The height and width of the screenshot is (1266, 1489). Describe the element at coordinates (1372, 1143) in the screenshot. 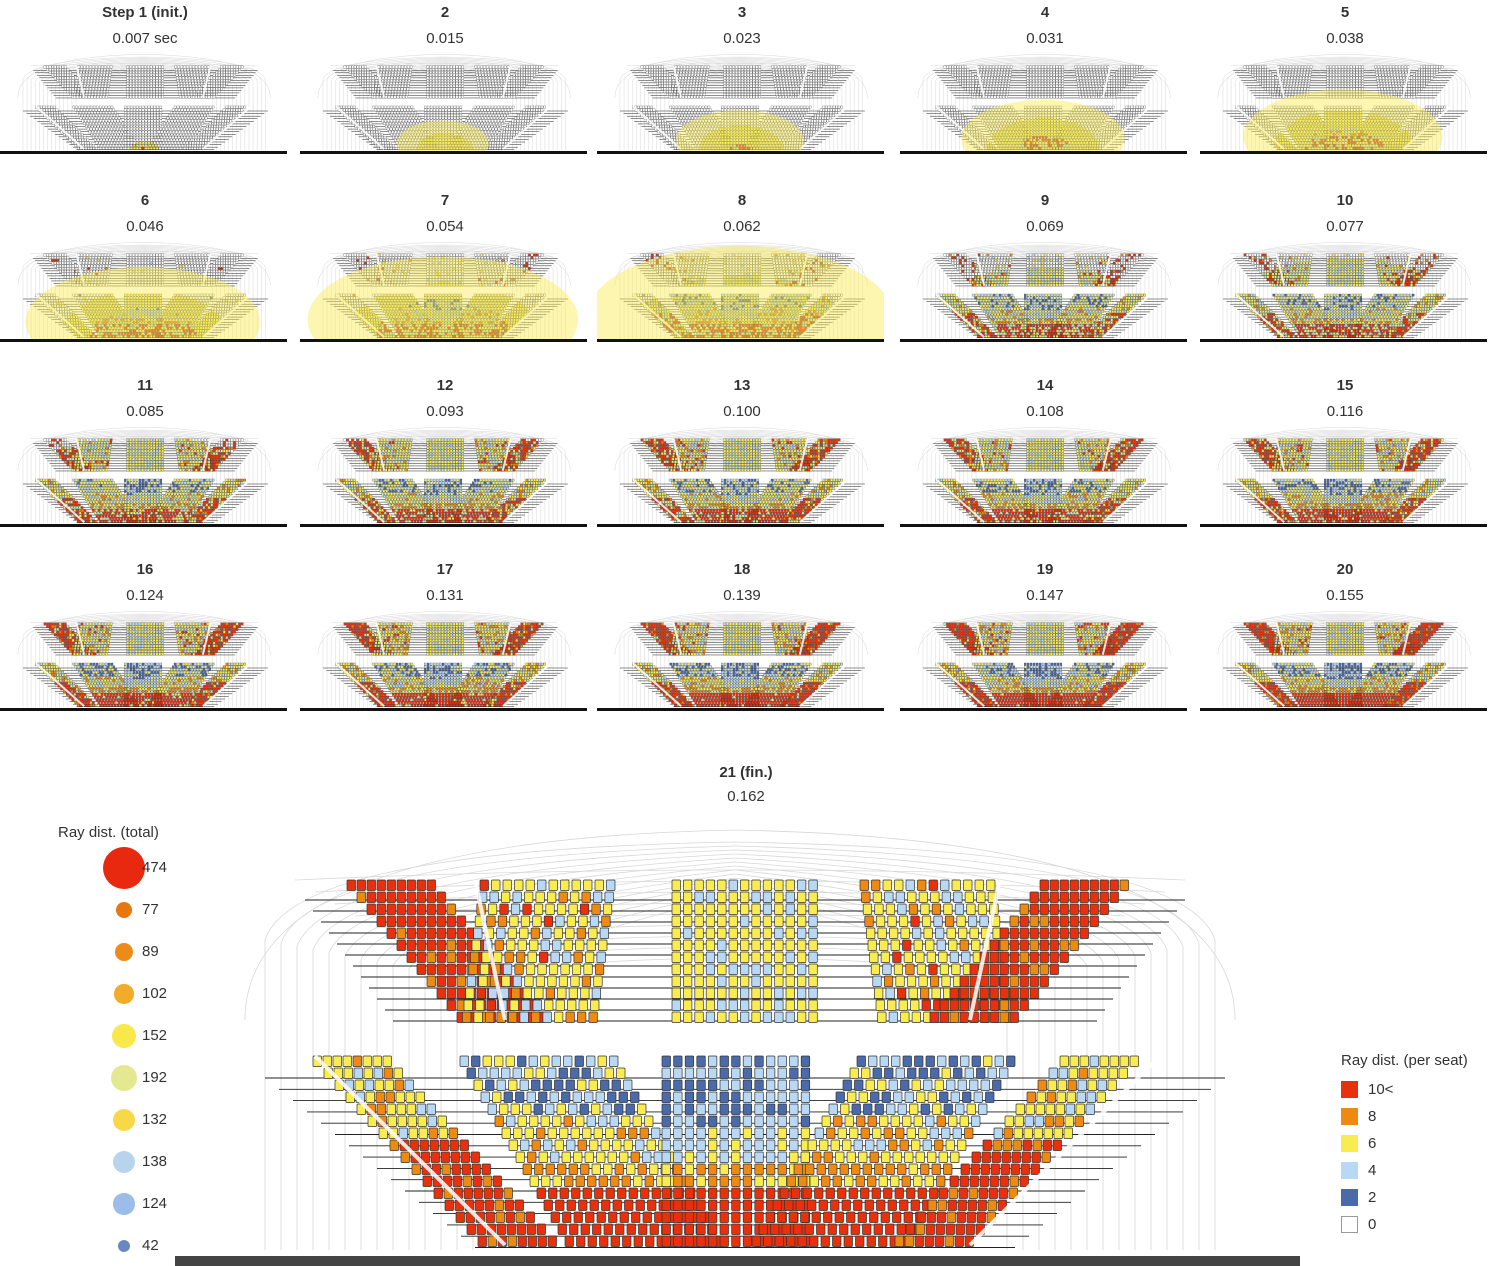

I see `legend-seat-label: 6` at that location.